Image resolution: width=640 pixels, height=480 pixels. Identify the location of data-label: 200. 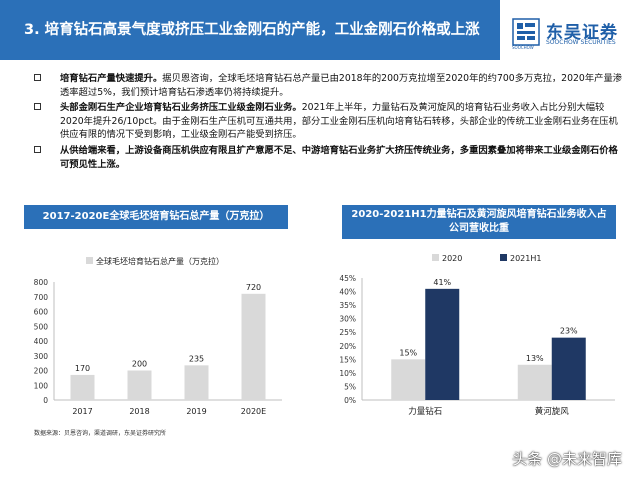
(139, 364).